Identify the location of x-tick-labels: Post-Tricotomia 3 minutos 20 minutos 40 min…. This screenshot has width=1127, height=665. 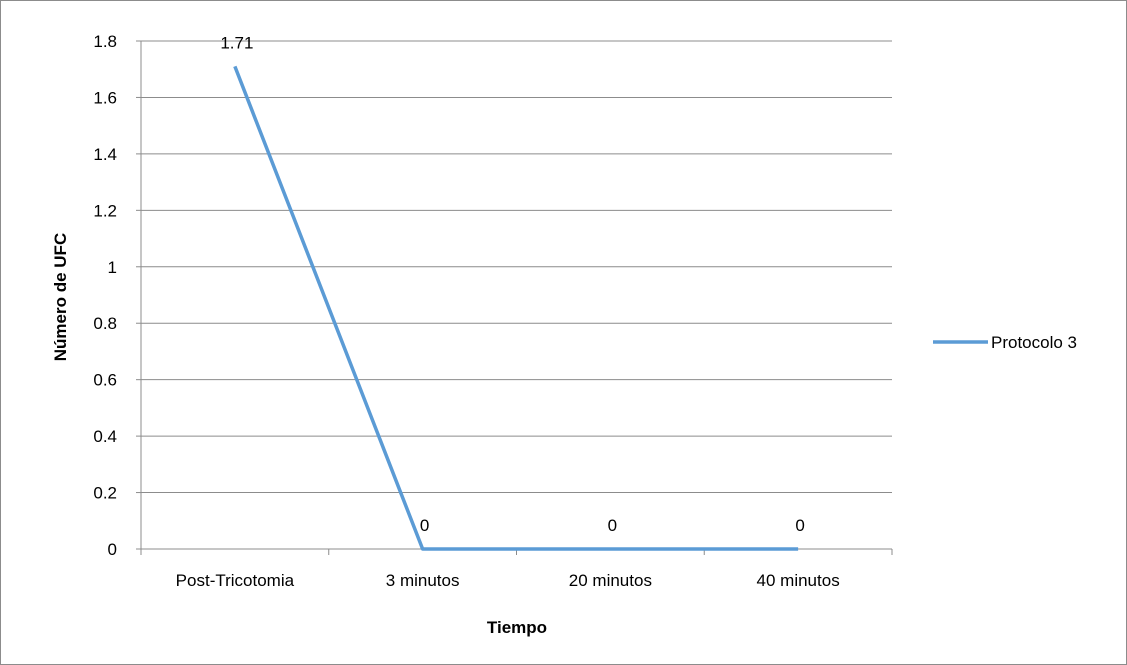
(508, 580).